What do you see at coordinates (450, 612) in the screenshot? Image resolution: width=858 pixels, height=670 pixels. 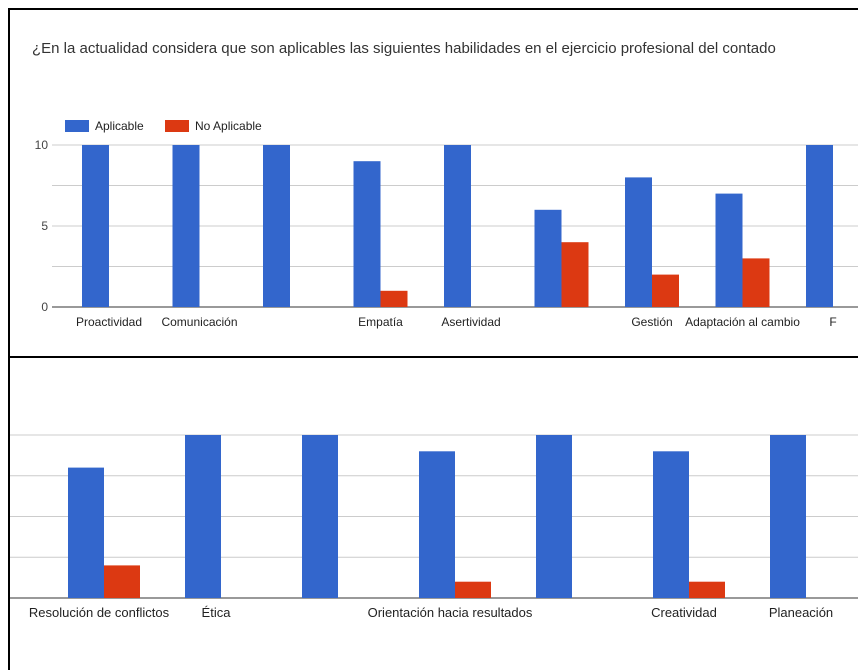 I see `x-tick-label: Orientación hacia resultados` at bounding box center [450, 612].